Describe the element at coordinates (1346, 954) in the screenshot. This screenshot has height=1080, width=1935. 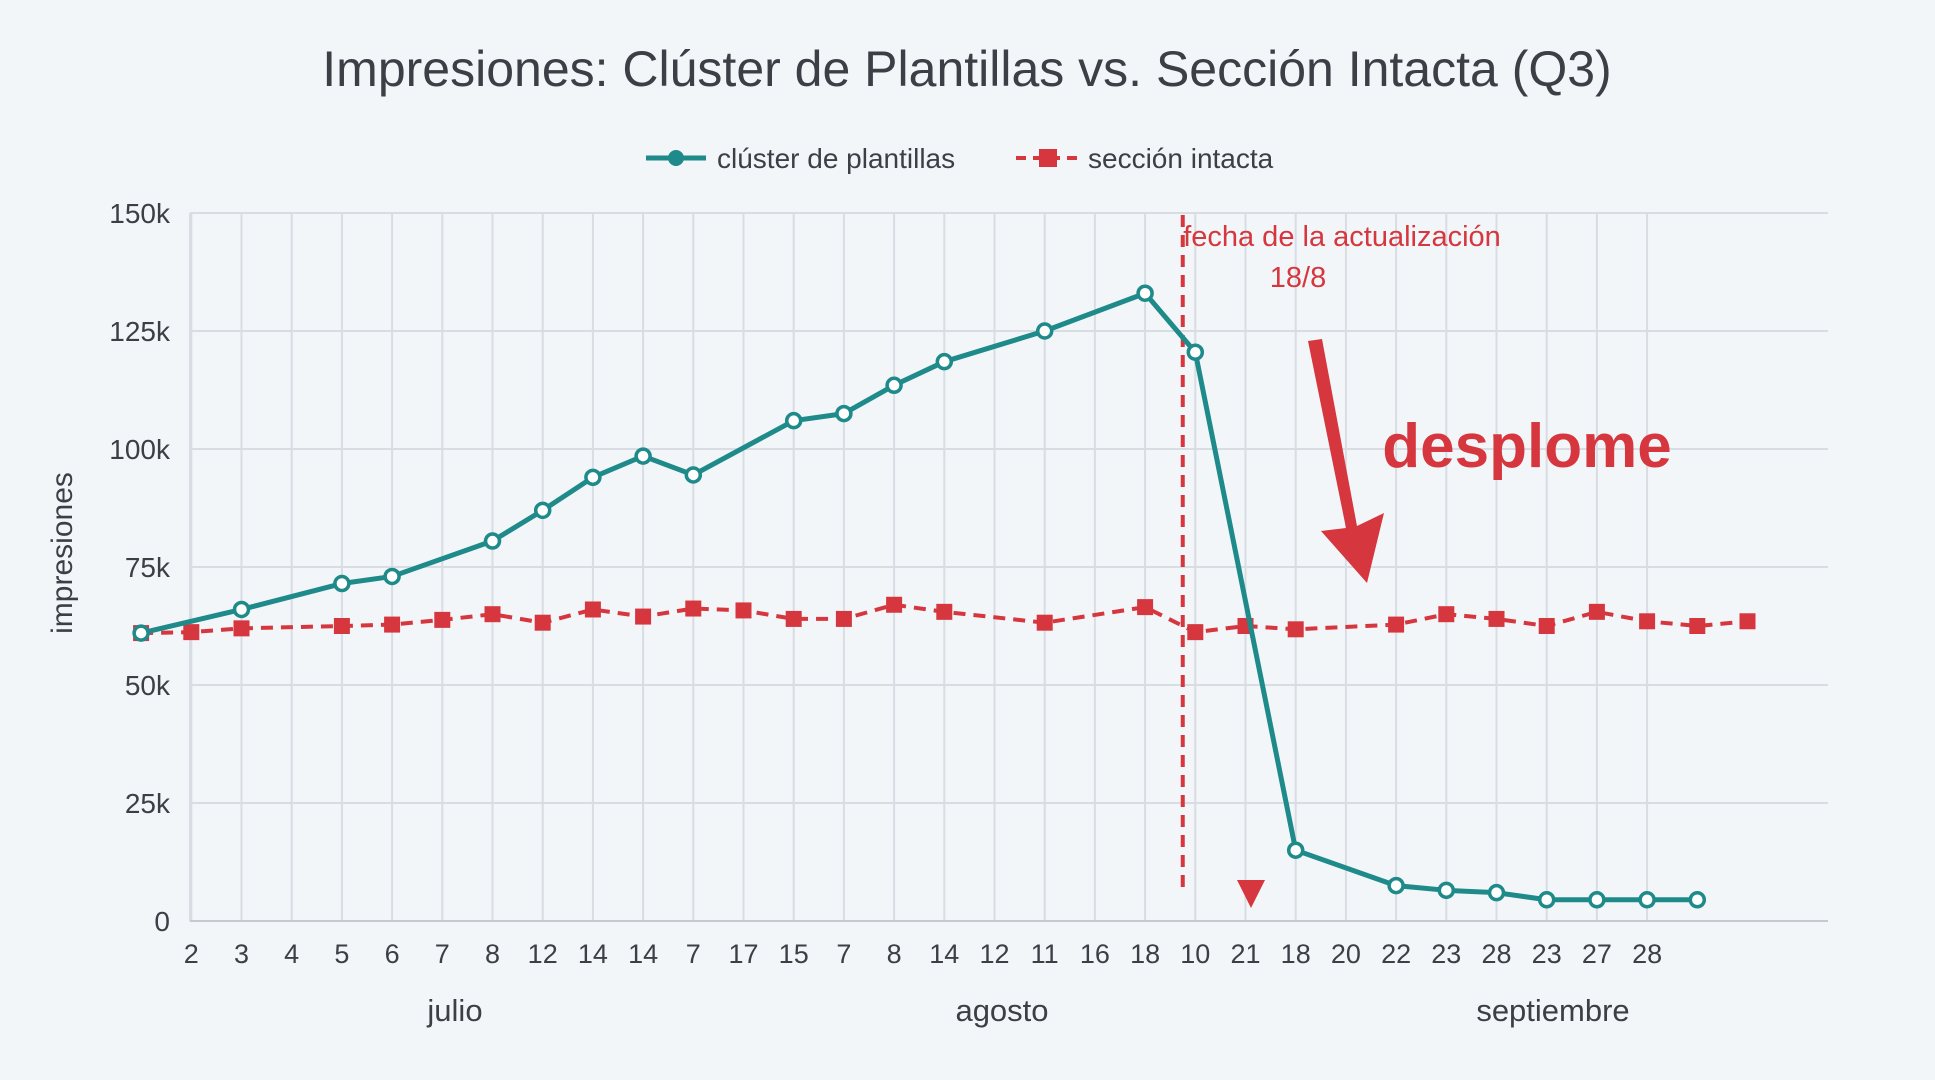
I see `x-tick-label: 20` at that location.